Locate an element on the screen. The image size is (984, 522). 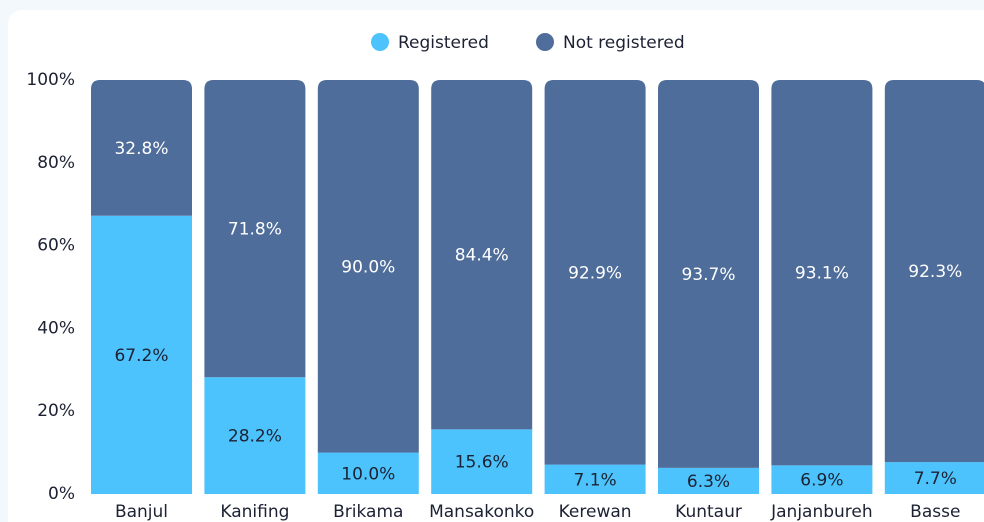
data-label: 6.3% is located at coordinates (708, 482).